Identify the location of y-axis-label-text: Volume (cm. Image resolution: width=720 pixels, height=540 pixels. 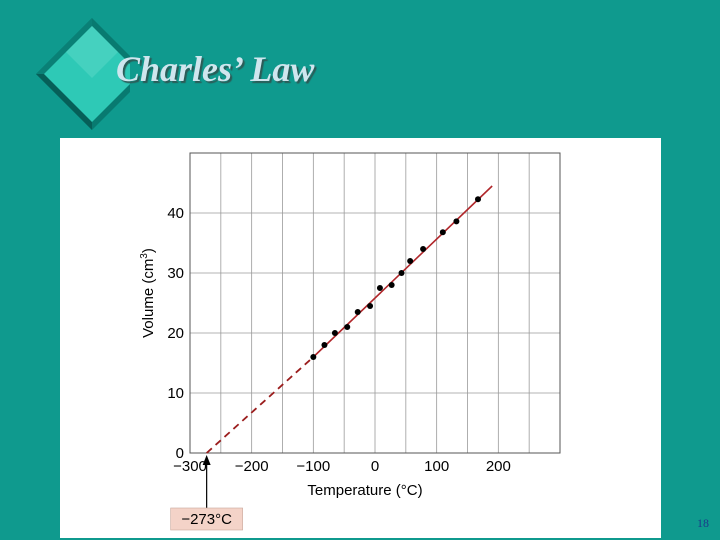
(148, 298).